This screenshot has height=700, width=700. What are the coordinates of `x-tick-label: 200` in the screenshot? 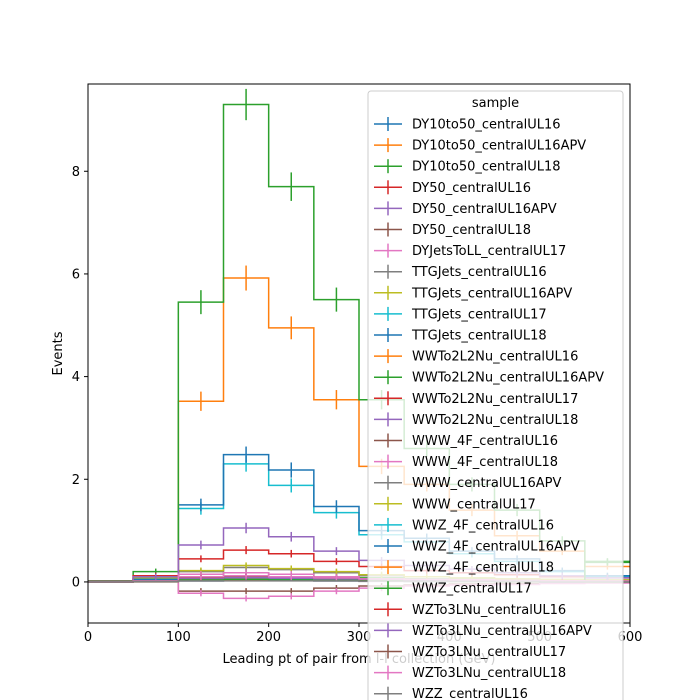 It's located at (268, 637).